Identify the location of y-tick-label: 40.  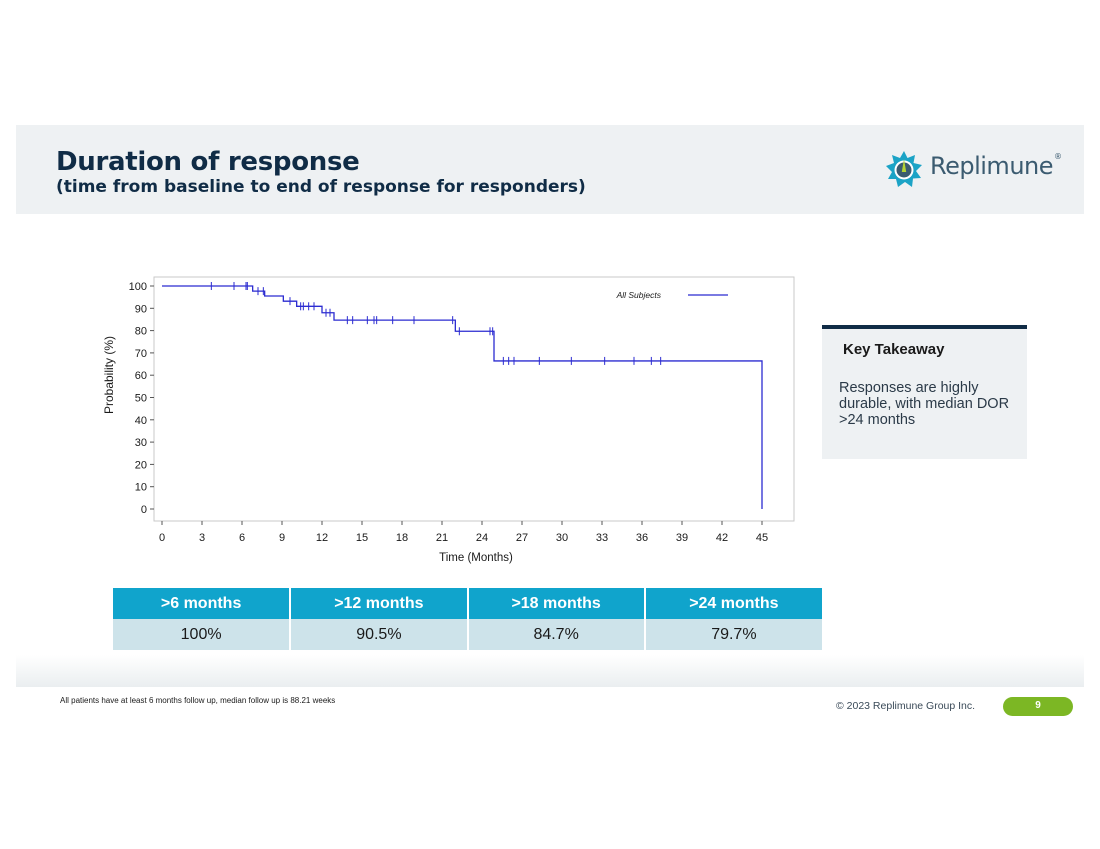
(141, 421).